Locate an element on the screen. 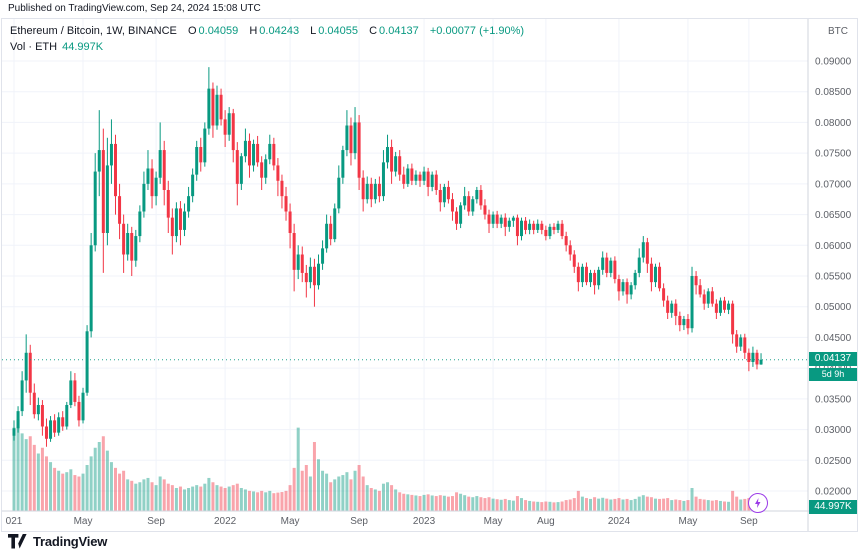  price-tick-label: 0.05000 is located at coordinates (833, 307).